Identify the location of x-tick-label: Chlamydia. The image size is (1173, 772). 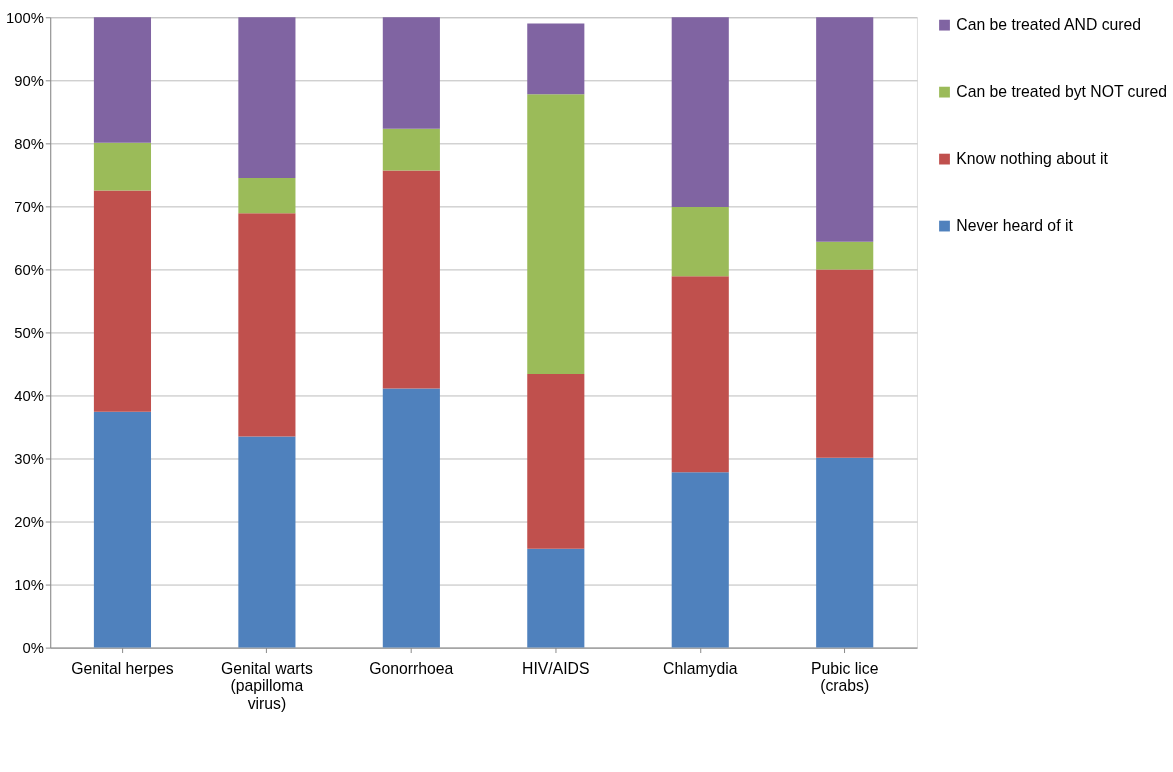
(700, 668).